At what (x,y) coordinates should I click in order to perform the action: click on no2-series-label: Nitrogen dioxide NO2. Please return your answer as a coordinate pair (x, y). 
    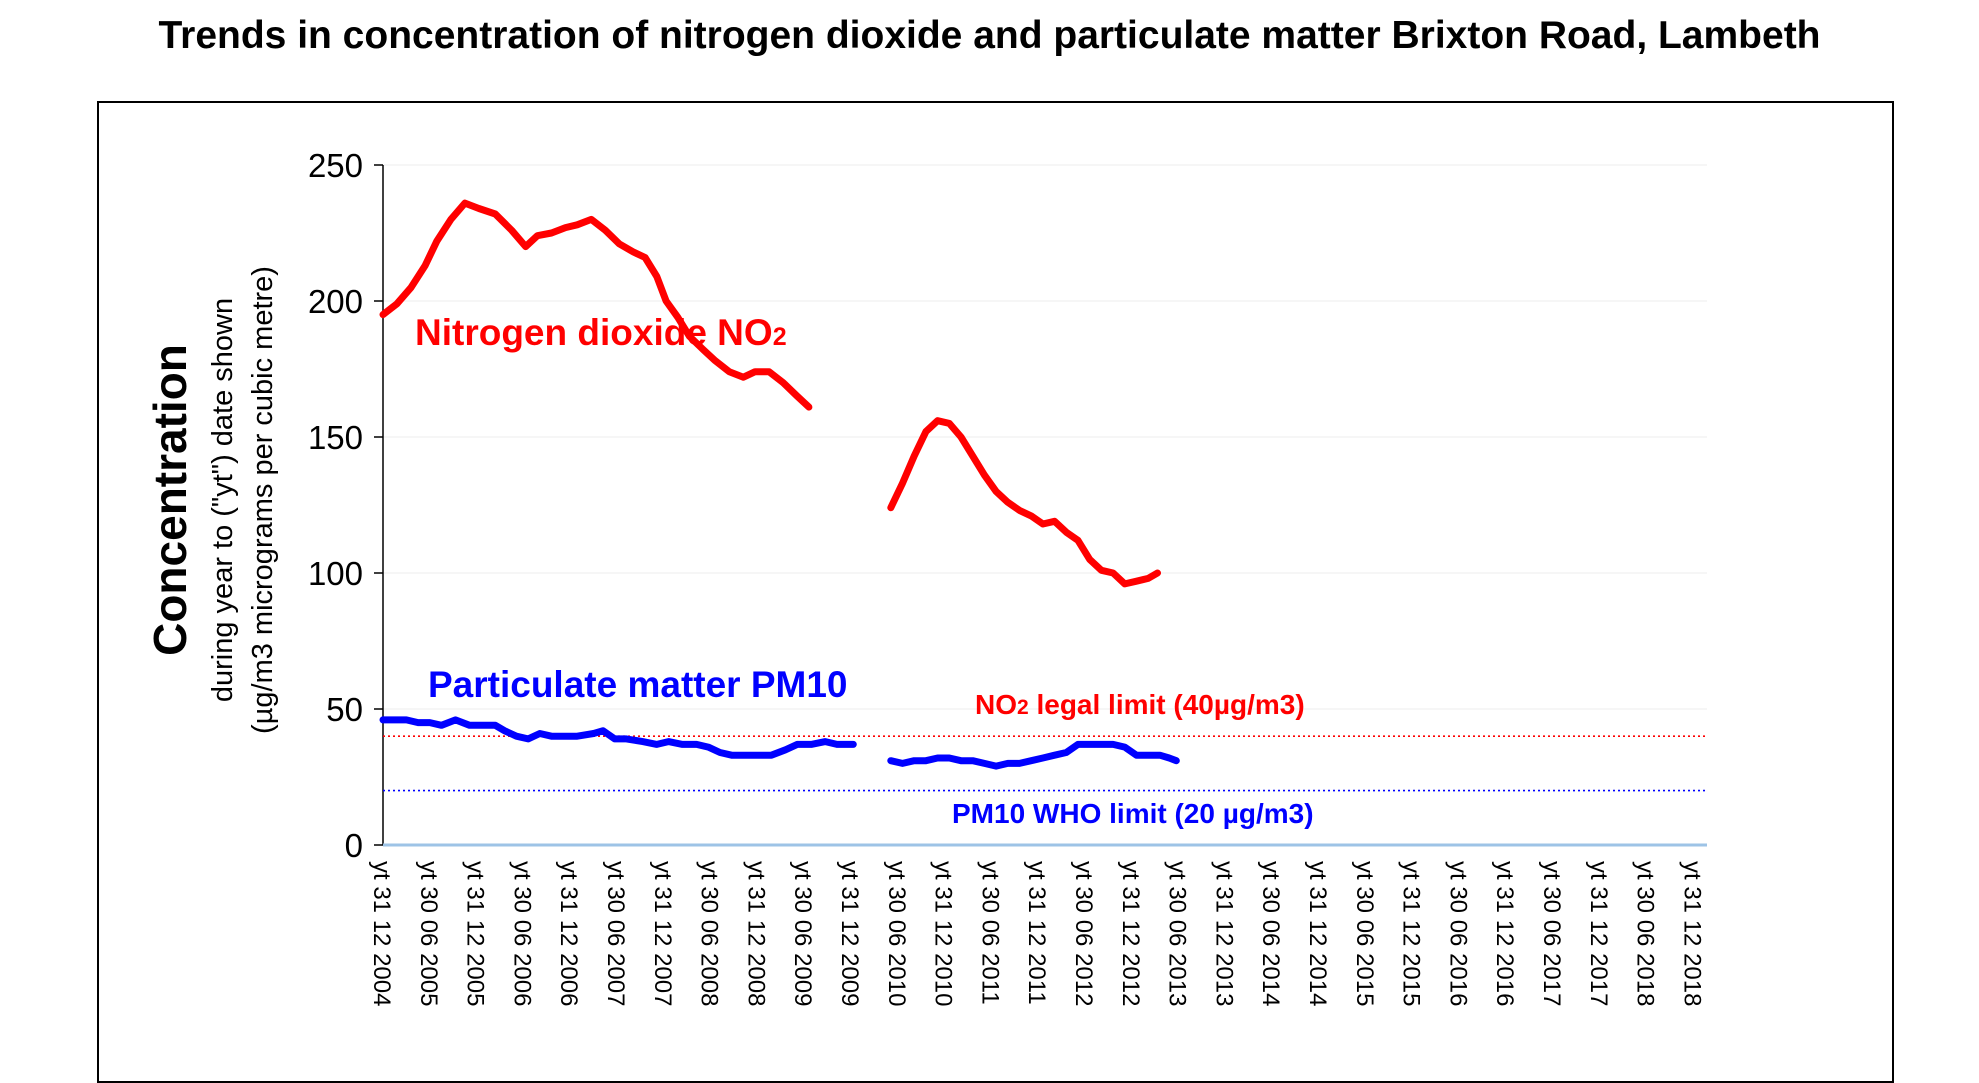
    Looking at the image, I should click on (601, 332).